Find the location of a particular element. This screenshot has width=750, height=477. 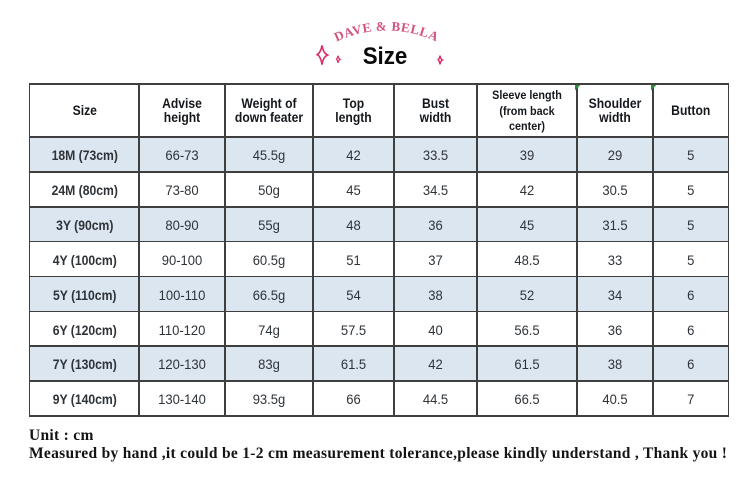

svg-text: DAVE & BELLA is located at coordinates (387, 31).